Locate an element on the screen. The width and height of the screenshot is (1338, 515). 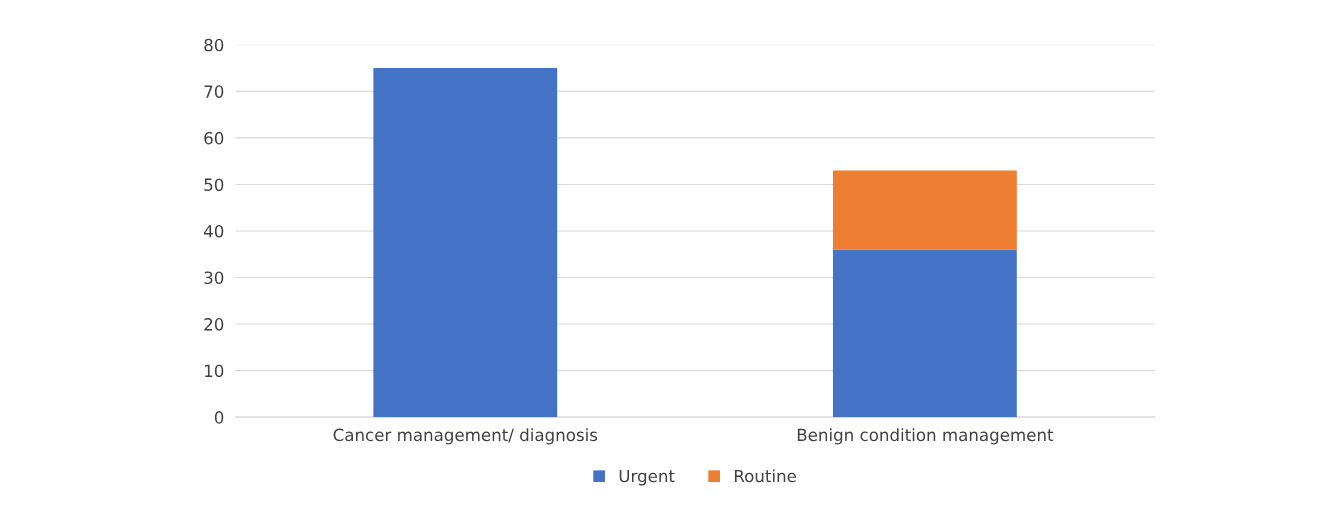
y-tick-label: 10 is located at coordinates (214, 371).